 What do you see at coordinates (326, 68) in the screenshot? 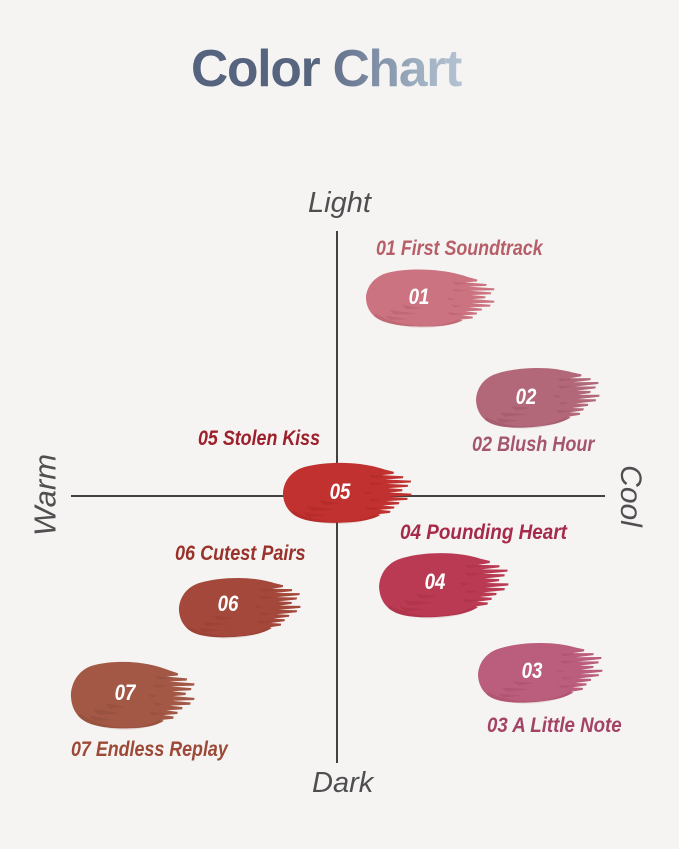
I see `svg-text: Color Chart` at bounding box center [326, 68].